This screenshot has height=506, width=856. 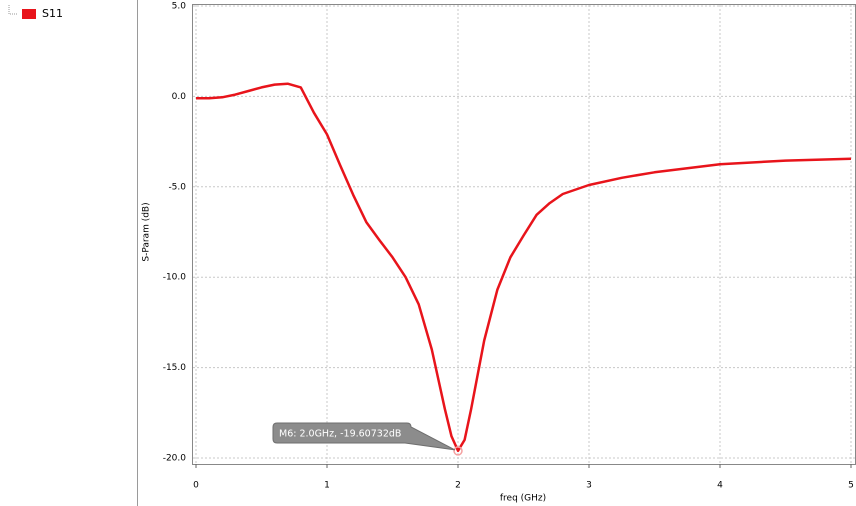 What do you see at coordinates (175, 459) in the screenshot?
I see `y-tick-label: -20.0` at bounding box center [175, 459].